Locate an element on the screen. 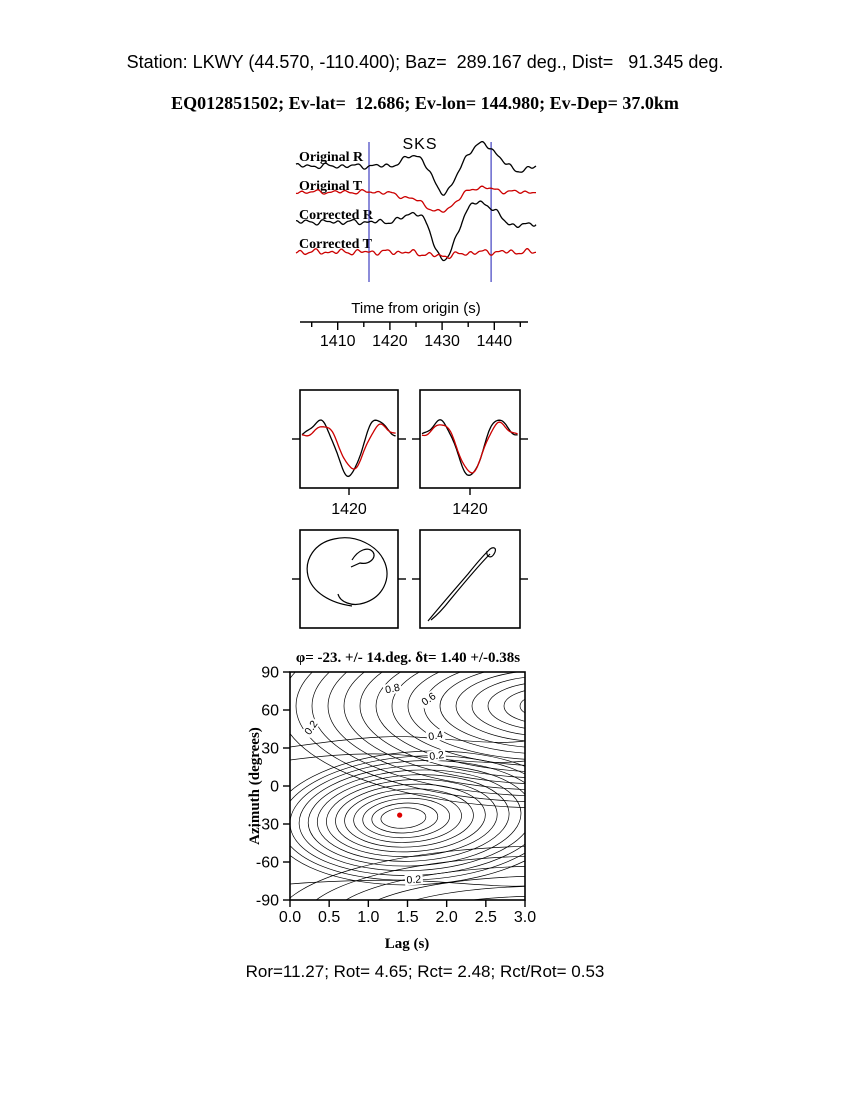 Image resolution: width=850 pixels, height=1100 pixels. particle-panel-box is located at coordinates (349, 579).